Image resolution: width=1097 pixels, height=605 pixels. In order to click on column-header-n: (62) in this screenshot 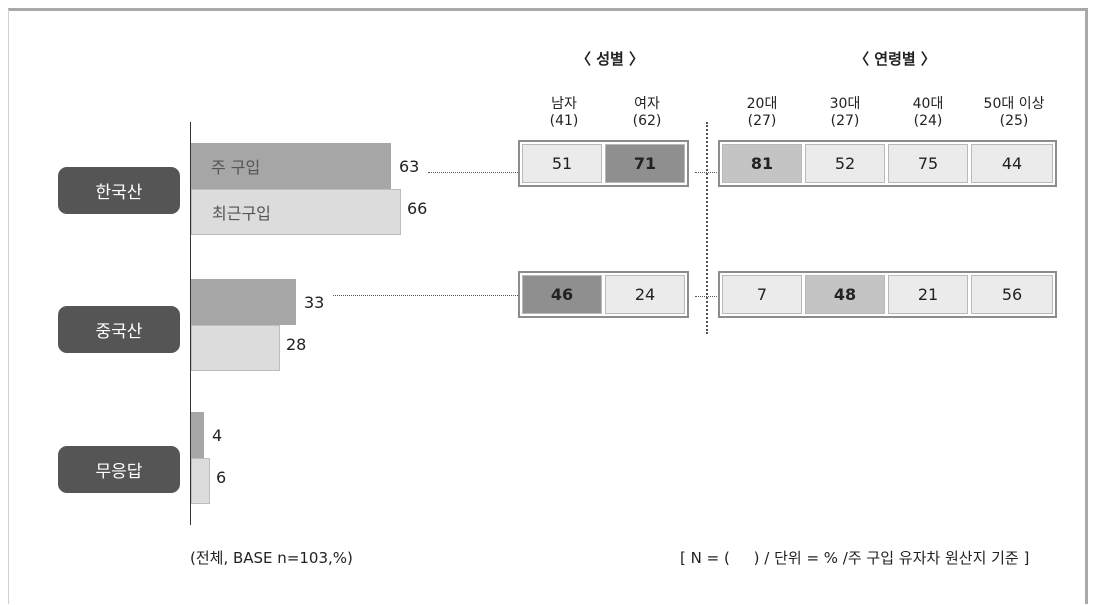, I will do `click(647, 121)`.